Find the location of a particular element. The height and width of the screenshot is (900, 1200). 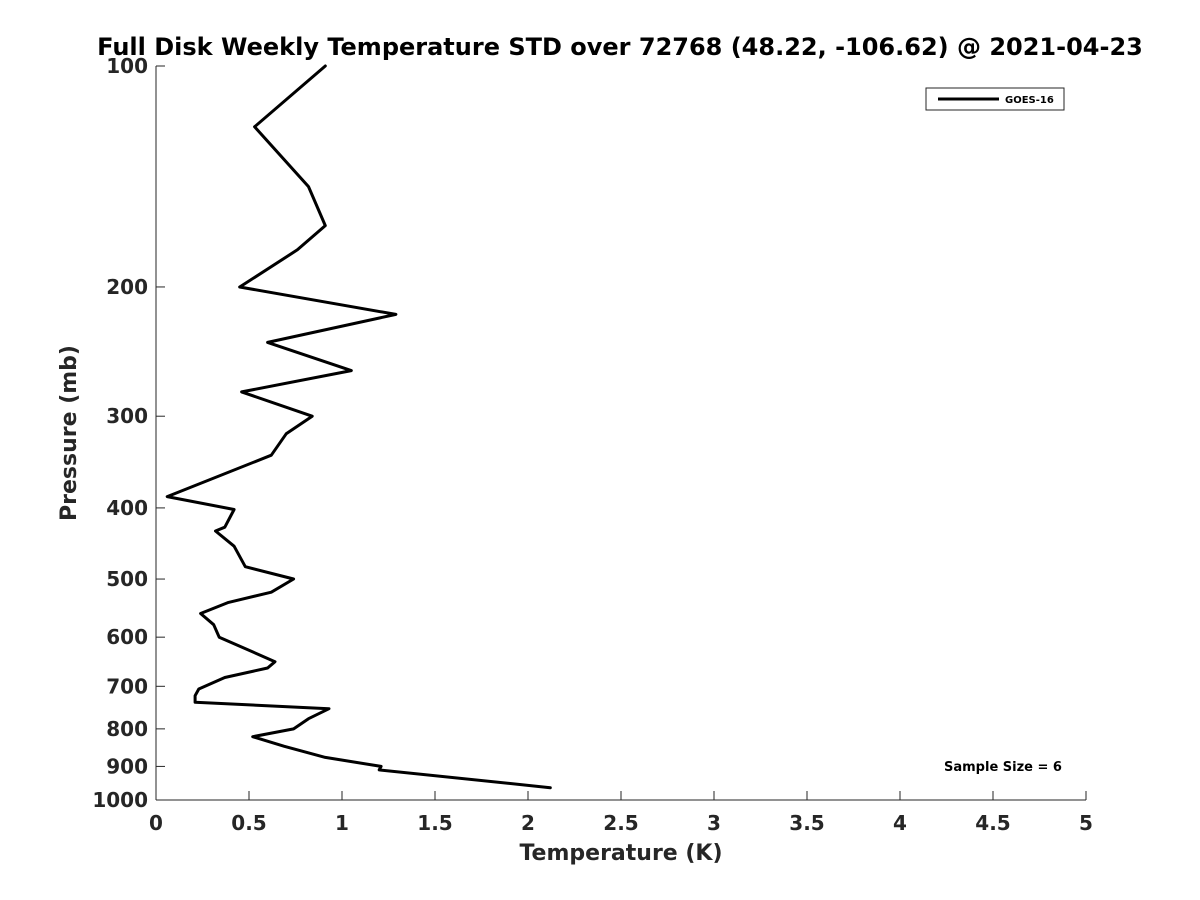

y-tick-label: 1000 is located at coordinates (120, 800).